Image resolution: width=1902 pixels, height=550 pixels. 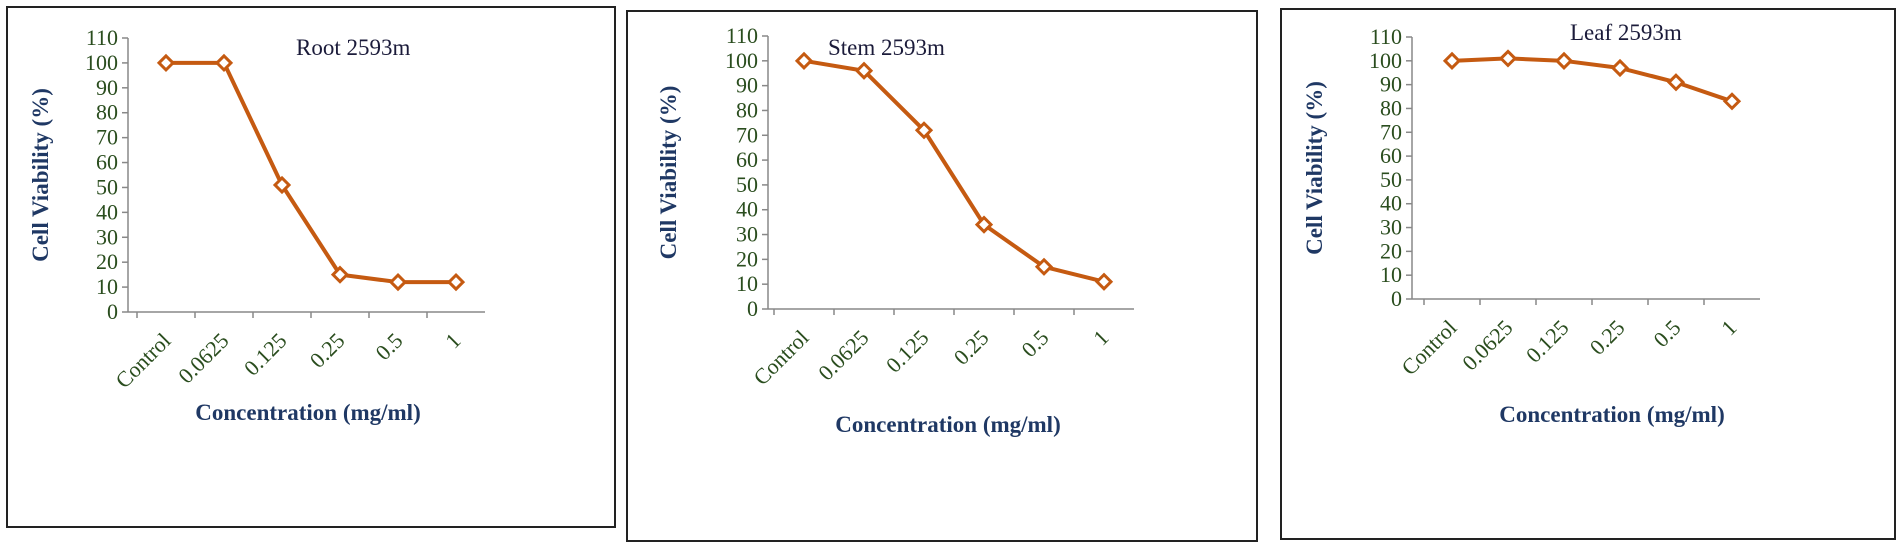 I want to click on chart-title: Leaf 2593m, so click(x=1626, y=32).